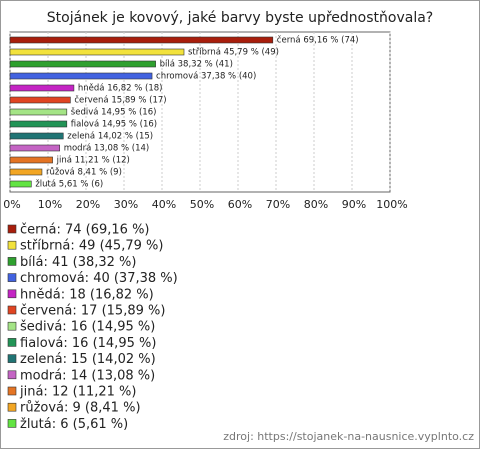  Describe the element at coordinates (88, 204) in the screenshot. I see `x-tick-label: 20%` at that location.